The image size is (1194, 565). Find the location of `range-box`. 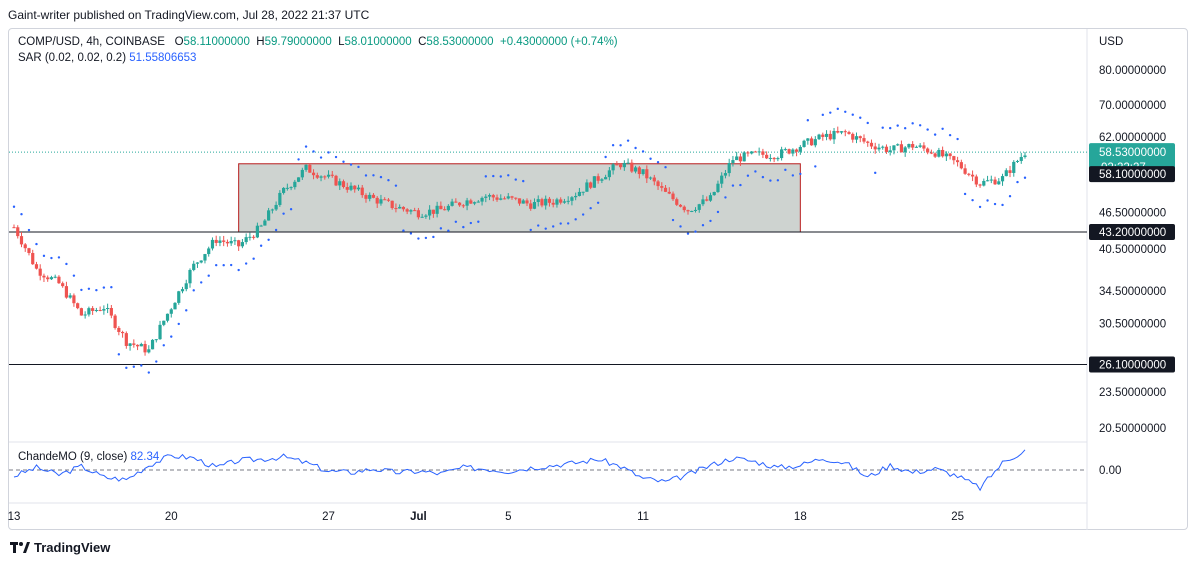

range-box is located at coordinates (519, 198).